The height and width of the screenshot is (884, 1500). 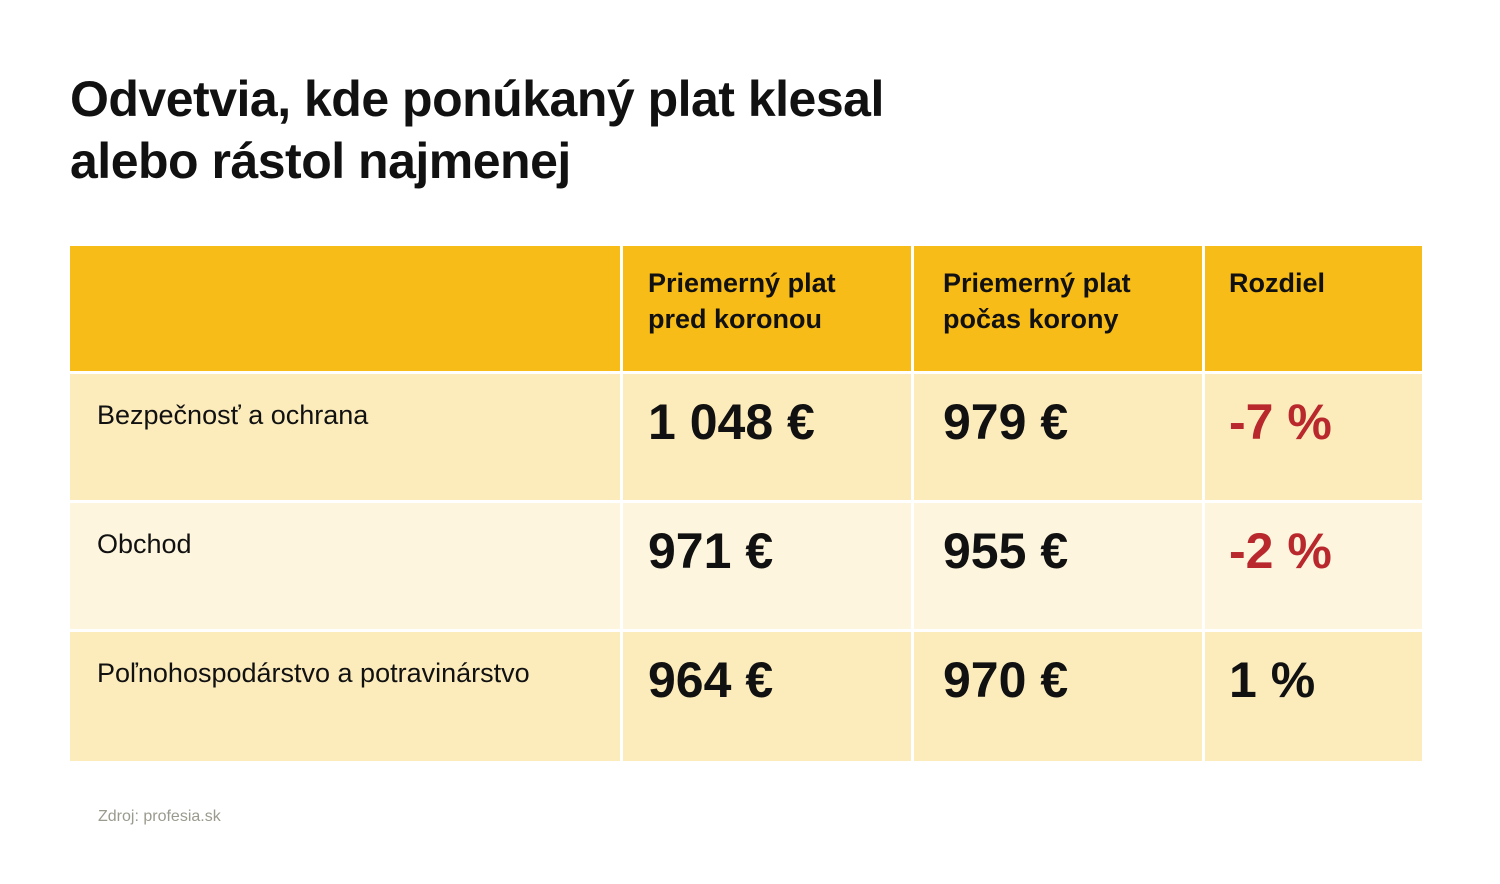 I want to click on header-salary-before: Priemerný plat pred koronou, so click(x=768, y=310).